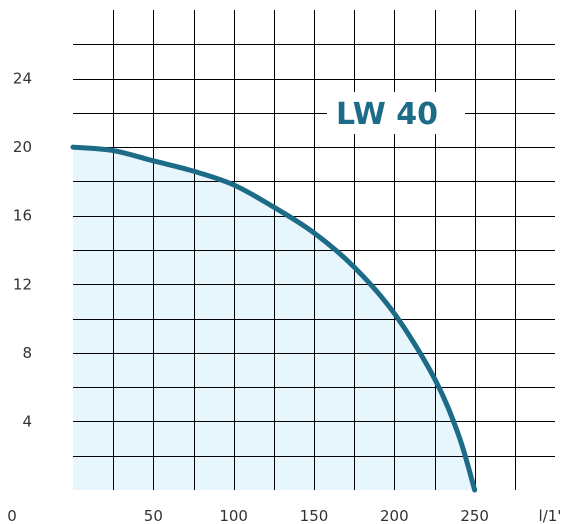 The width and height of the screenshot is (563, 524). I want to click on y-tick-label: 16, so click(22, 216).